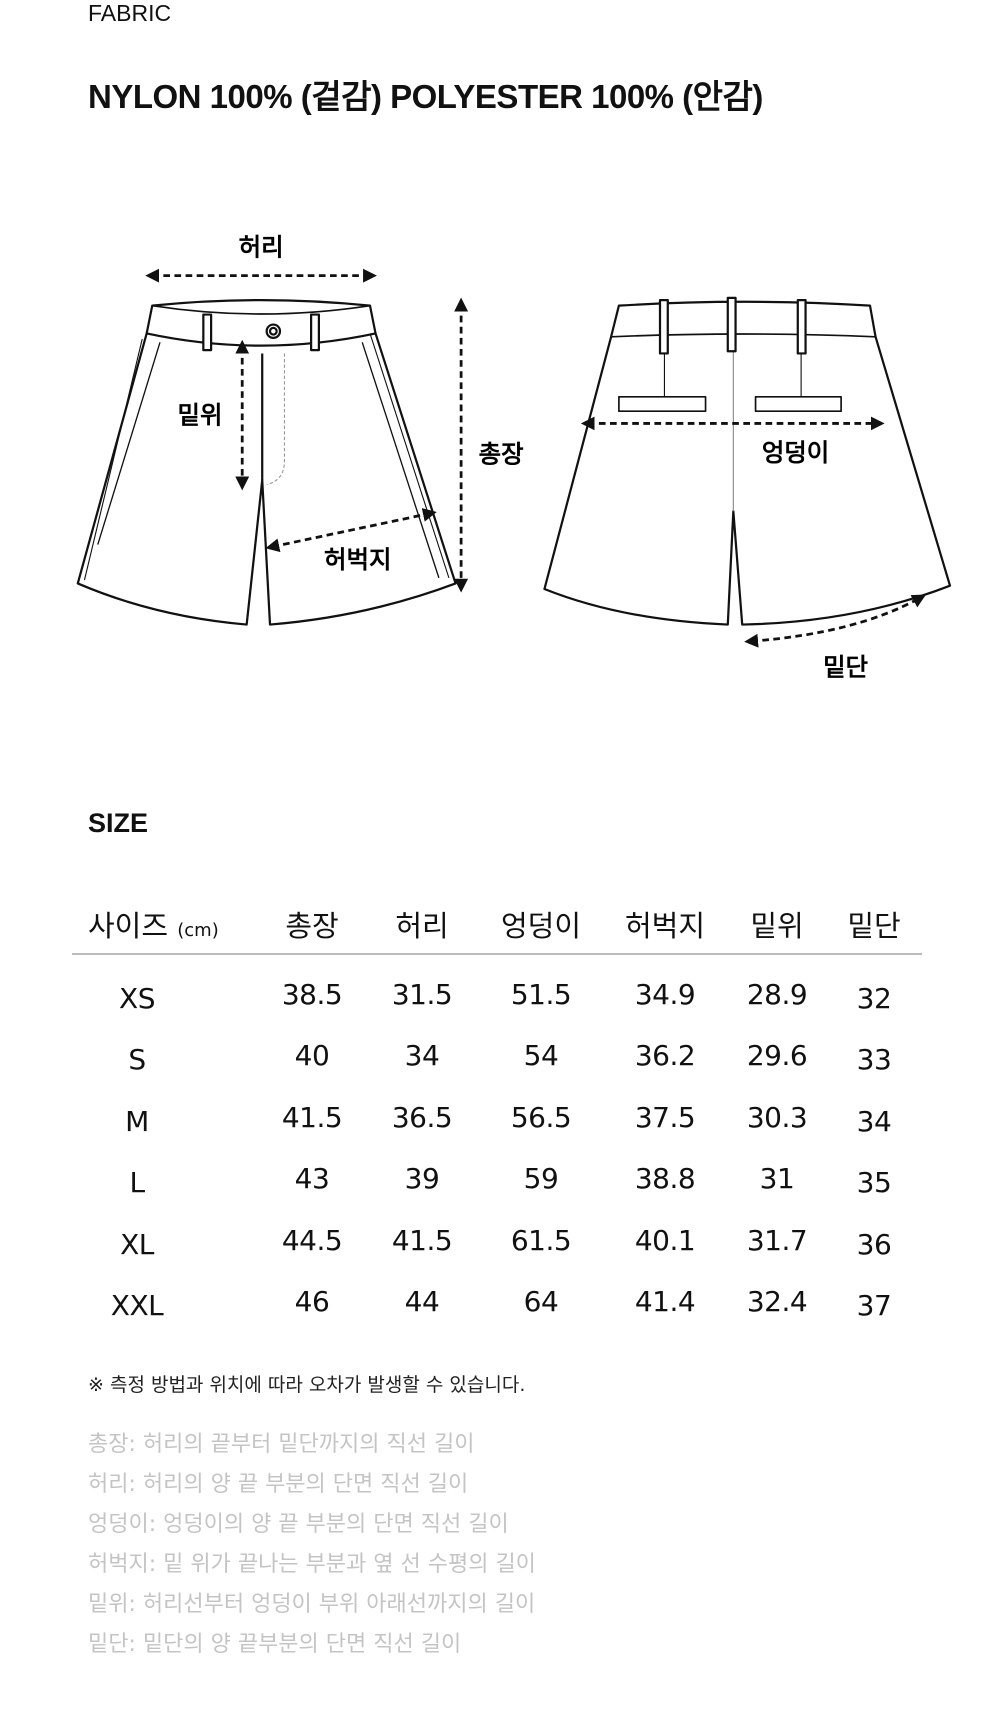 Image resolution: width=1000 pixels, height=1734 pixels. Describe the element at coordinates (777, 926) in the screenshot. I see `column-header: 밑위` at that location.